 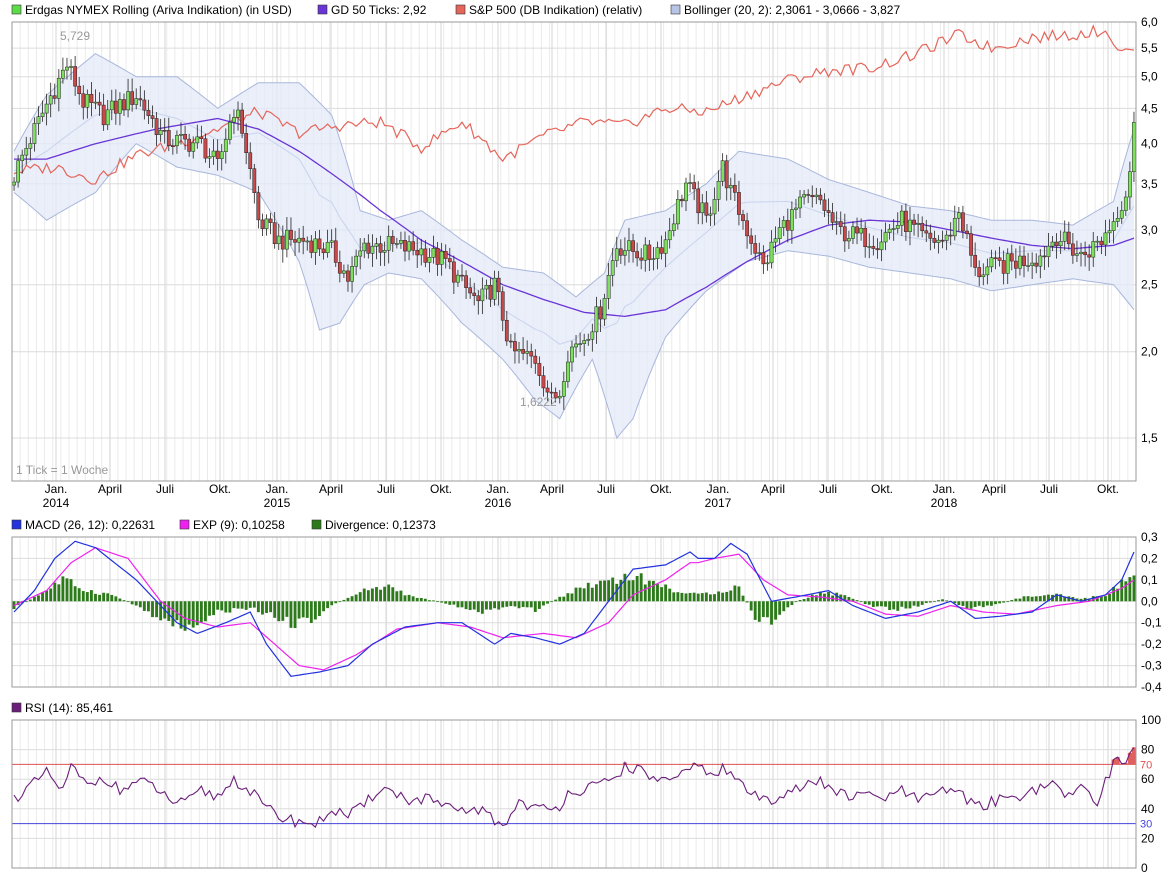 What do you see at coordinates (62, 470) in the screenshot?
I see `tick-note: 1 Tick = 1 Woche` at bounding box center [62, 470].